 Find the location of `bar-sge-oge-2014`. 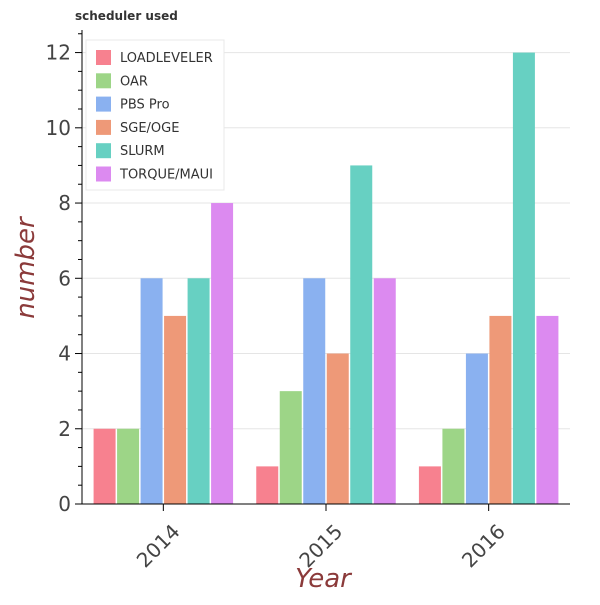

bar-sge-oge-2014 is located at coordinates (175, 409).